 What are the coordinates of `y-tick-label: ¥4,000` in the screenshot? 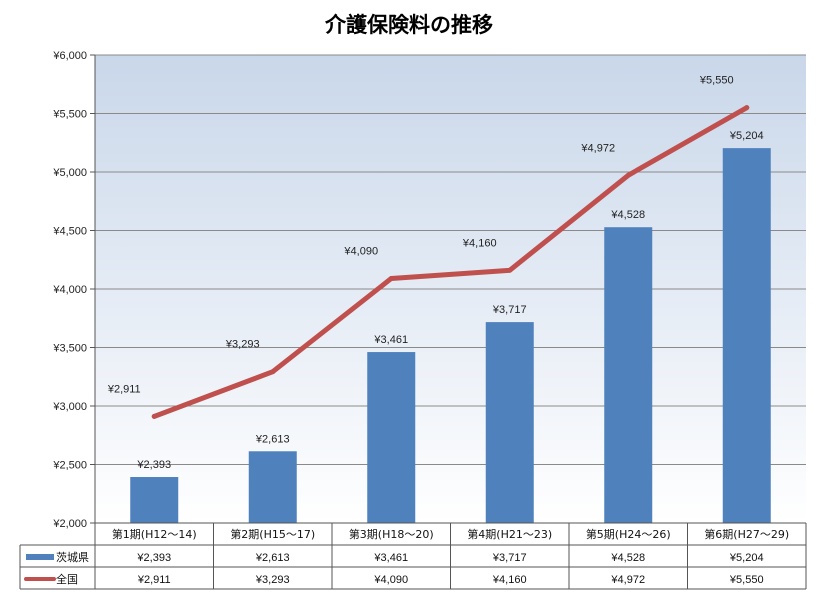 It's located at (69, 290).